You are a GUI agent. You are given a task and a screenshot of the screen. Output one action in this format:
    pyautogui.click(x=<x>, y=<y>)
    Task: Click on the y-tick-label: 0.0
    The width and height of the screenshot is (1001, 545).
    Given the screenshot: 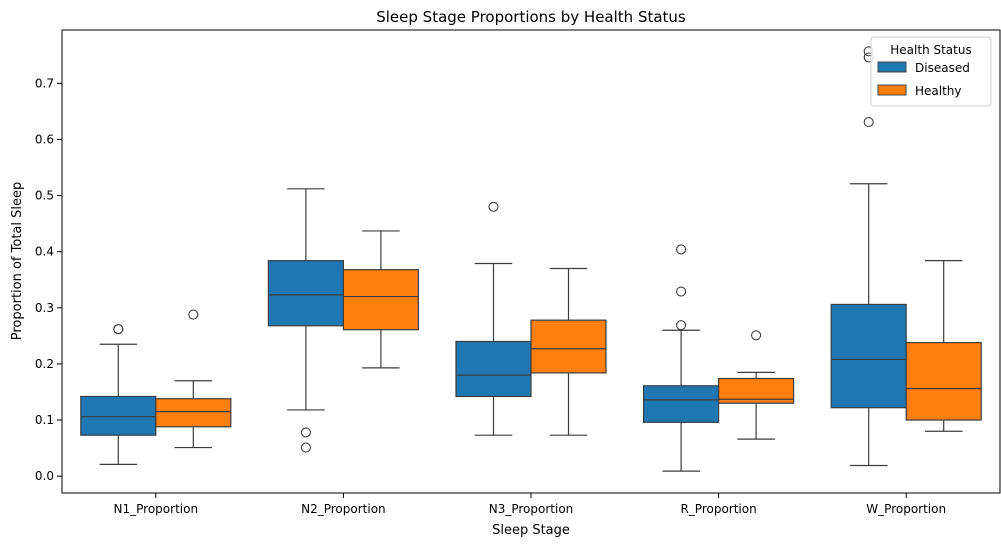 What is the action you would take?
    pyautogui.click(x=44, y=476)
    